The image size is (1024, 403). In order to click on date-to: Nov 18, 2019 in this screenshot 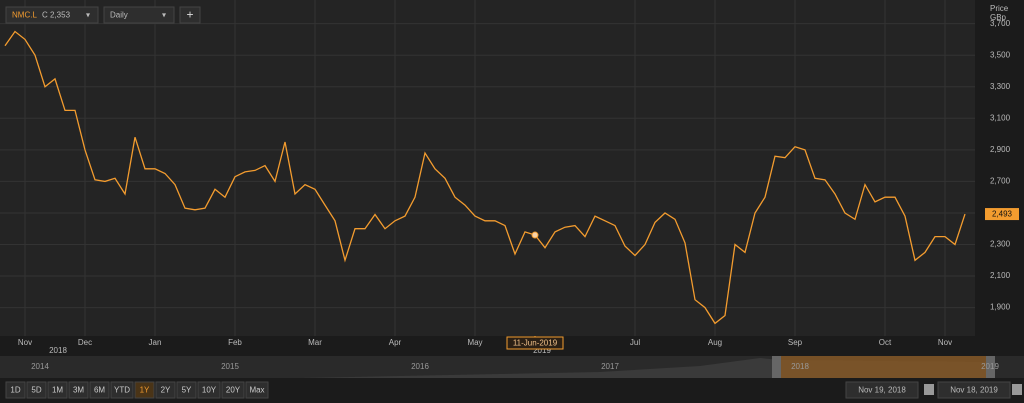, I will do `click(974, 390)`.